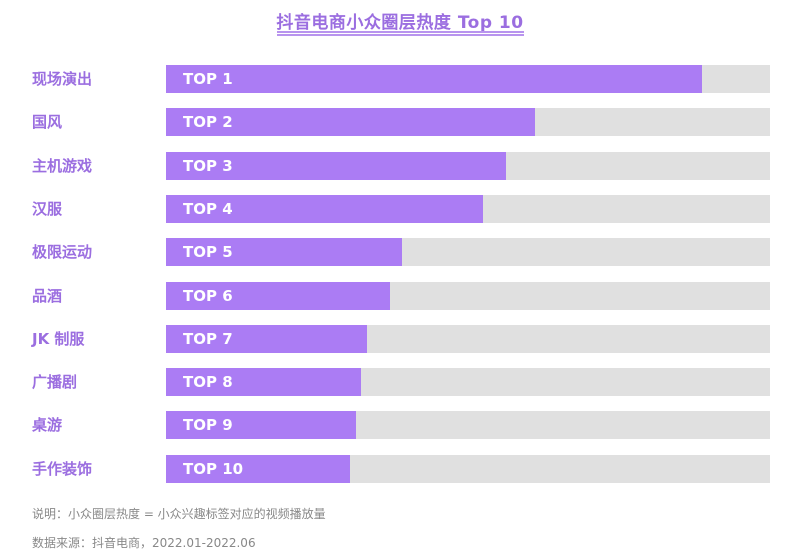  Describe the element at coordinates (208, 338) in the screenshot. I see `rank-label: TOP 7` at that location.